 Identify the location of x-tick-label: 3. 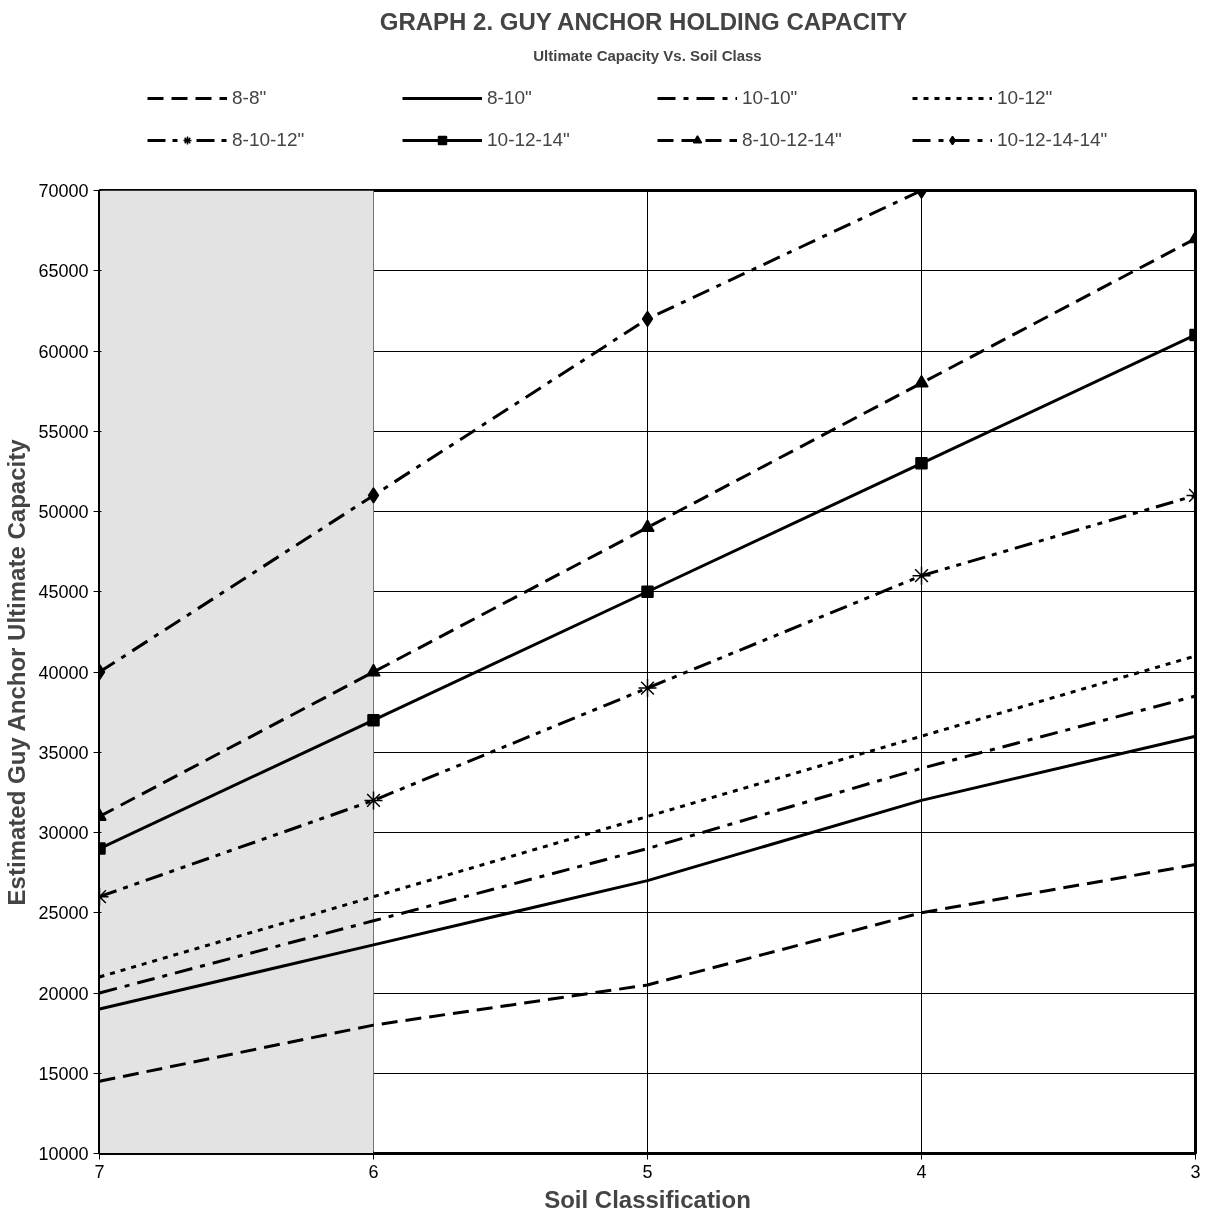
(1195, 1171).